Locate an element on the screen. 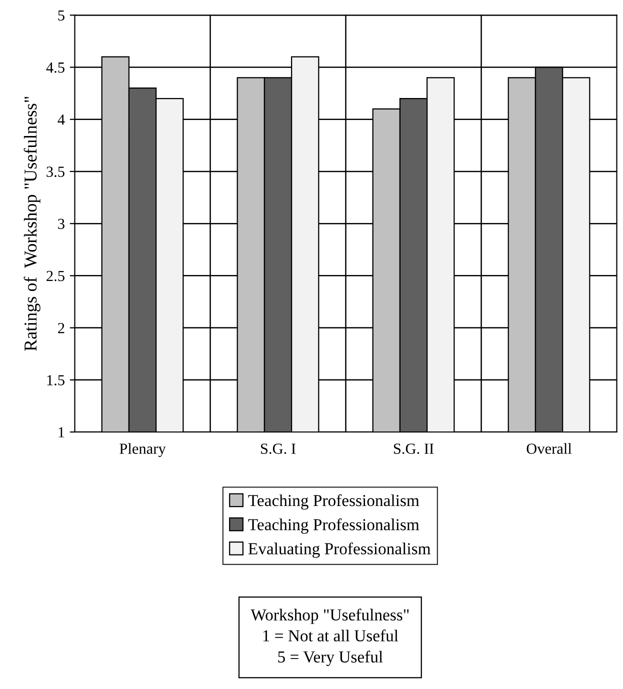 Image resolution: width=623 pixels, height=689 pixels. text: Workshop "Usefulness" is located at coordinates (329, 616).